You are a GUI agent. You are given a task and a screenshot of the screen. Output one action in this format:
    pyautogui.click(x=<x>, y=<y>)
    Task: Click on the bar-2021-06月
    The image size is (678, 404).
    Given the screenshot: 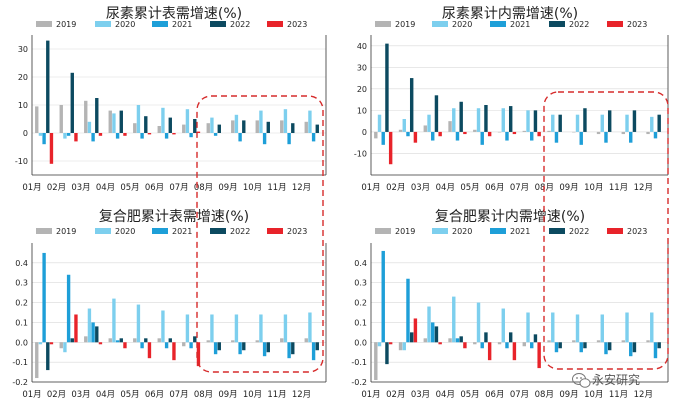 What is the action you would take?
    pyautogui.click(x=507, y=345)
    